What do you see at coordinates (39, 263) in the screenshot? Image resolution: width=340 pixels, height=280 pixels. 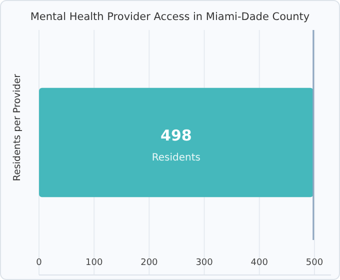 I see `x-tick-label: 0` at bounding box center [39, 263].